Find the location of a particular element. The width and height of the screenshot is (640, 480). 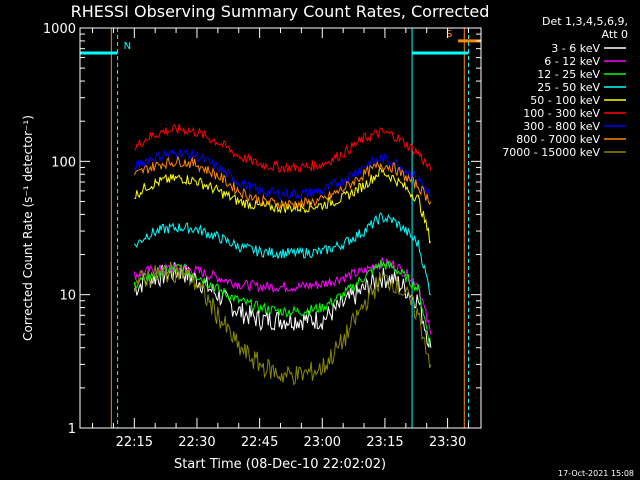

legend-header-line-2: Att 0 is located at coordinates (615, 34).